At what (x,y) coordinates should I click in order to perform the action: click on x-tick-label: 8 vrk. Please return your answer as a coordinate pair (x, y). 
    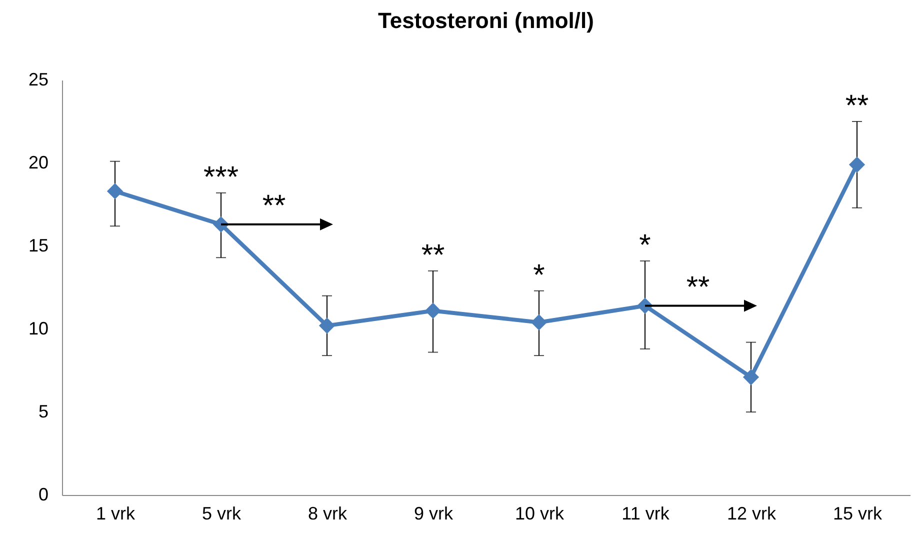
    Looking at the image, I should click on (328, 514).